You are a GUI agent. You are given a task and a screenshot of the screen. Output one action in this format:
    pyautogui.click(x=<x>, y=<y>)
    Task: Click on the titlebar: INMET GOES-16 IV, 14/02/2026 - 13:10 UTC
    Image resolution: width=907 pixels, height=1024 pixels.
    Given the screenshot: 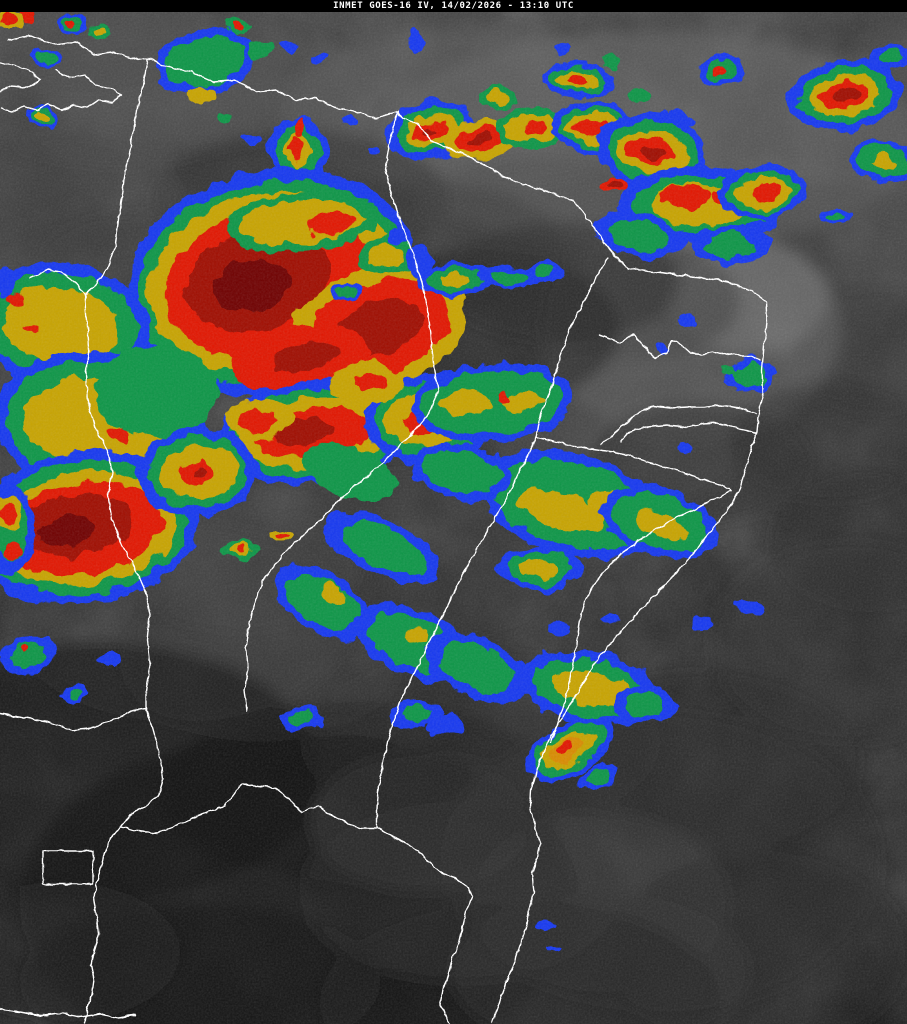 What is the action you would take?
    pyautogui.click(x=453, y=6)
    